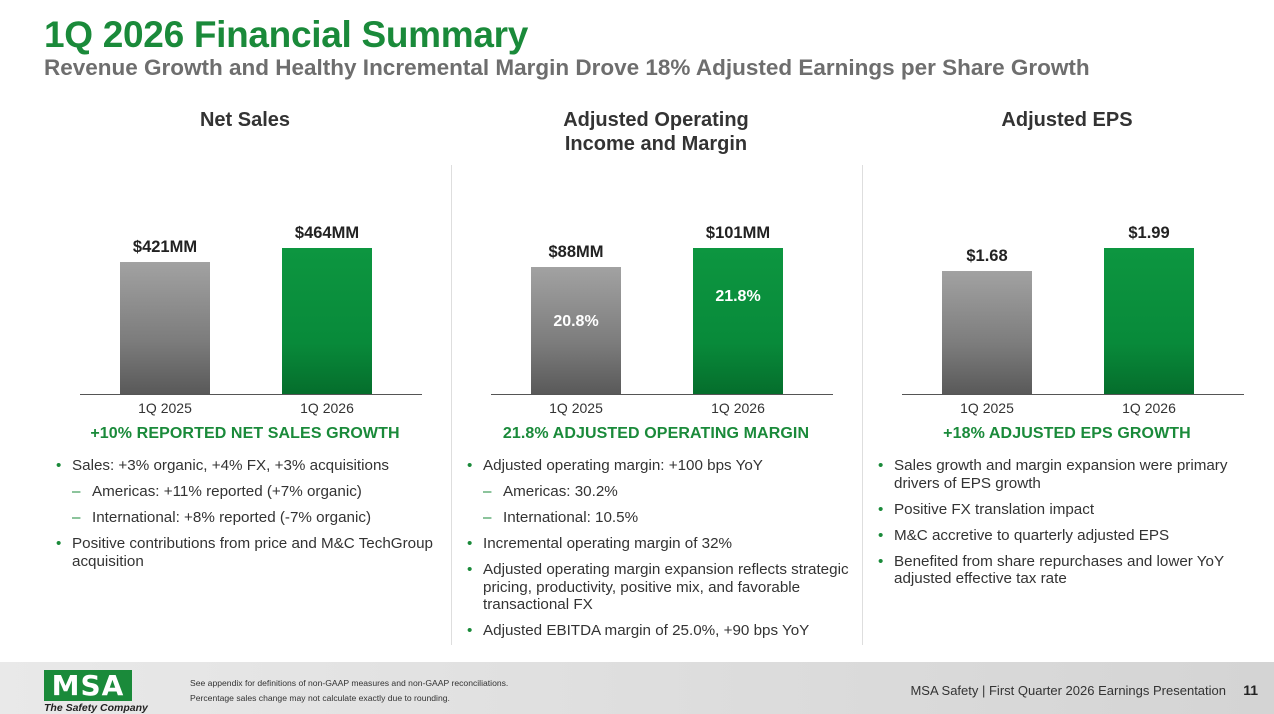  What do you see at coordinates (656, 120) in the screenshot?
I see `panel-title-line: Adjusted Operating` at bounding box center [656, 120].